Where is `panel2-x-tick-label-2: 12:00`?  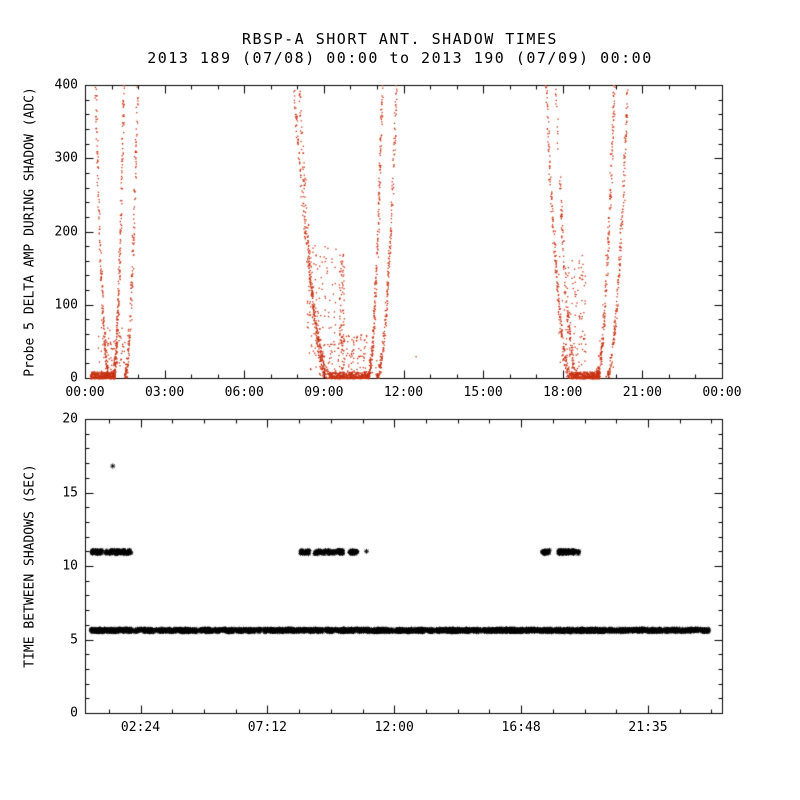 panel2-x-tick-label-2: 12:00 is located at coordinates (394, 727).